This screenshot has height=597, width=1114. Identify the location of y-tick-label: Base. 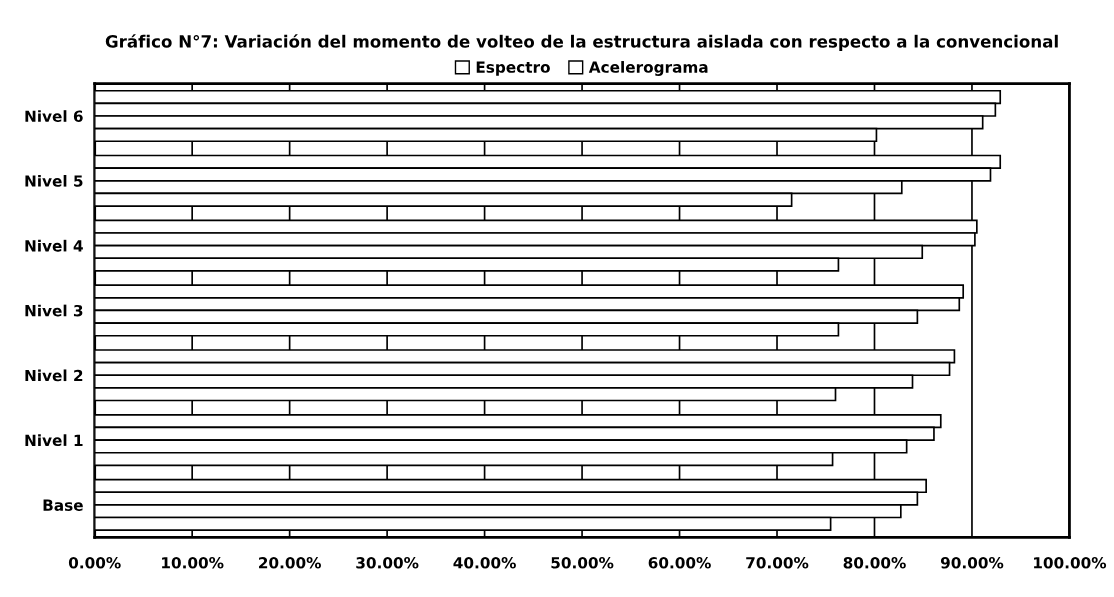
(63, 505).